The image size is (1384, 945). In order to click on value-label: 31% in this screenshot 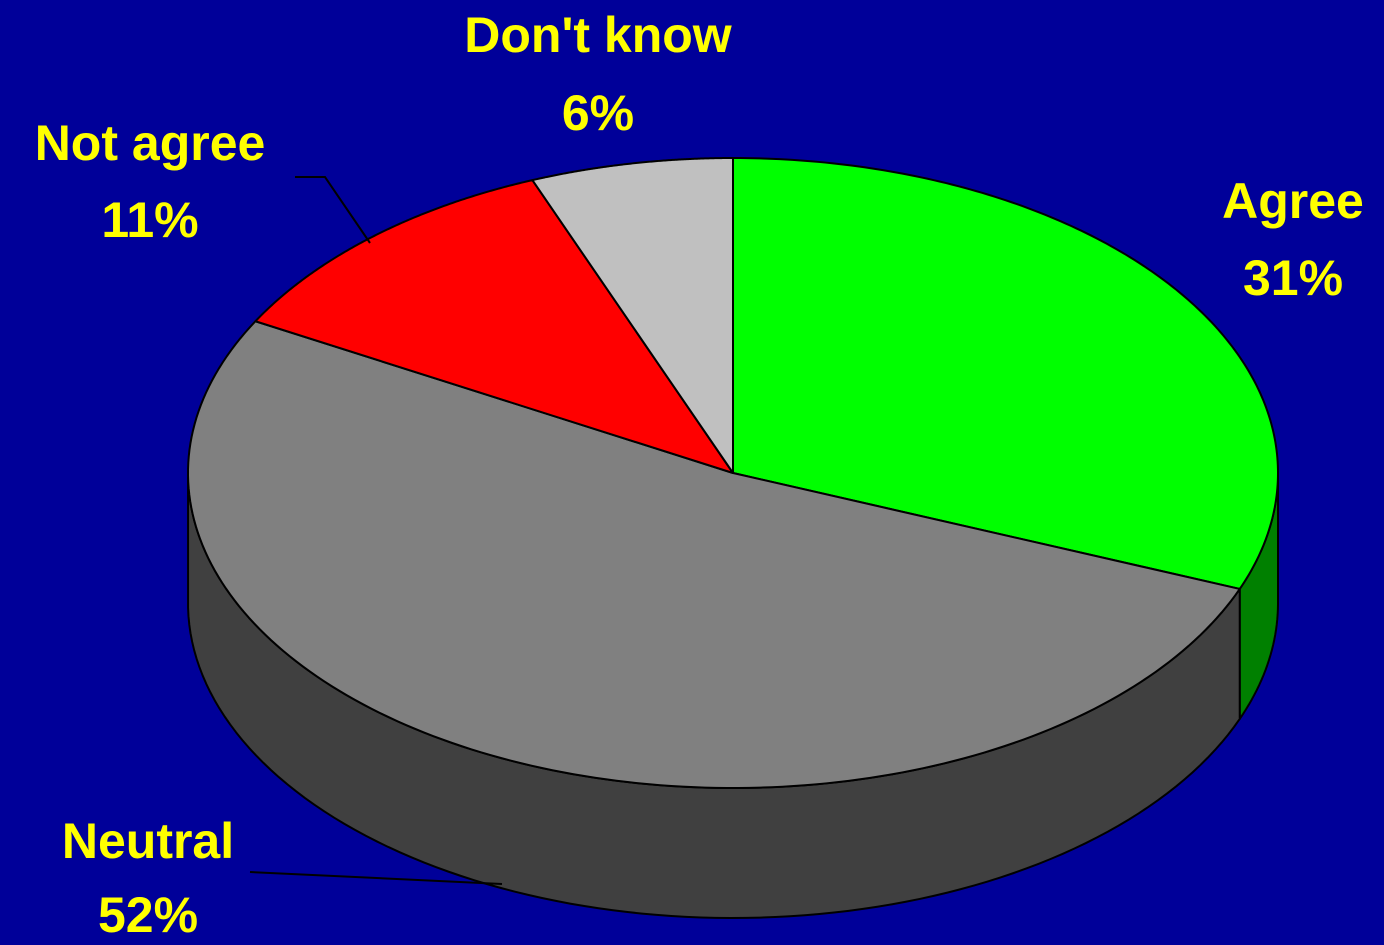, I will do `click(1293, 278)`.